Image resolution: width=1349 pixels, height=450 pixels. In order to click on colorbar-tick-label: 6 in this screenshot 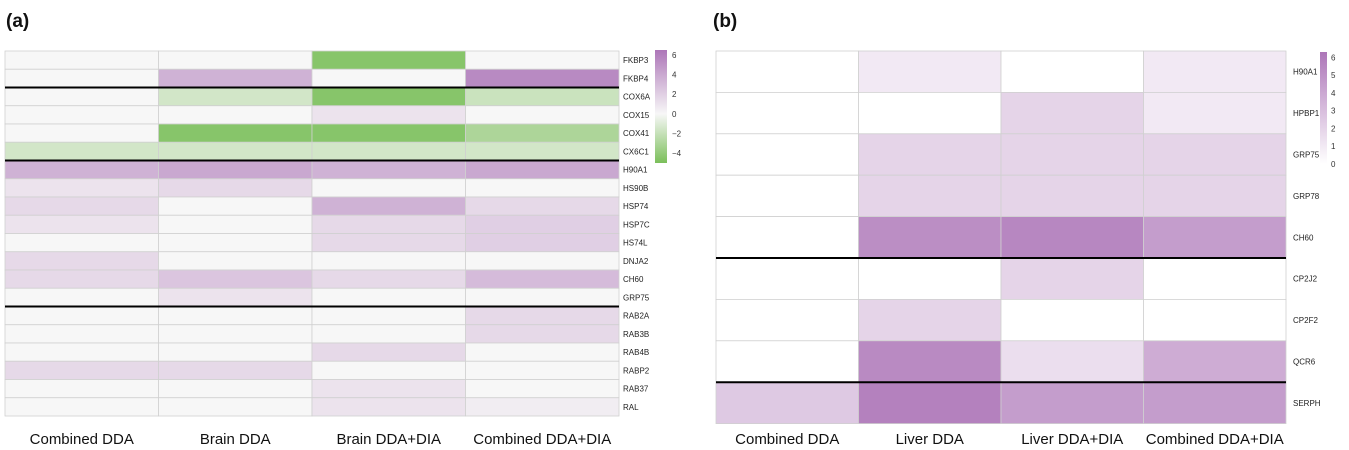, I will do `click(674, 55)`.